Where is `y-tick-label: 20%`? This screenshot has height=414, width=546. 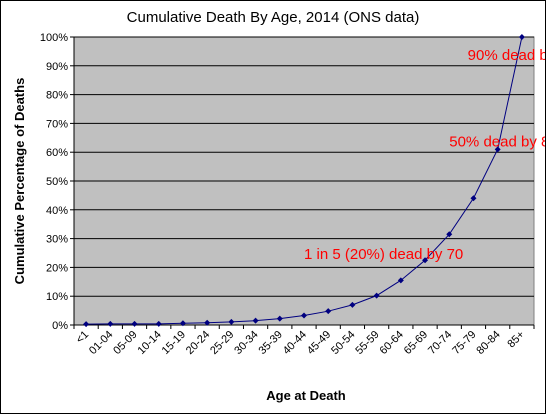
y-tick-label: 20% is located at coordinates (57, 268).